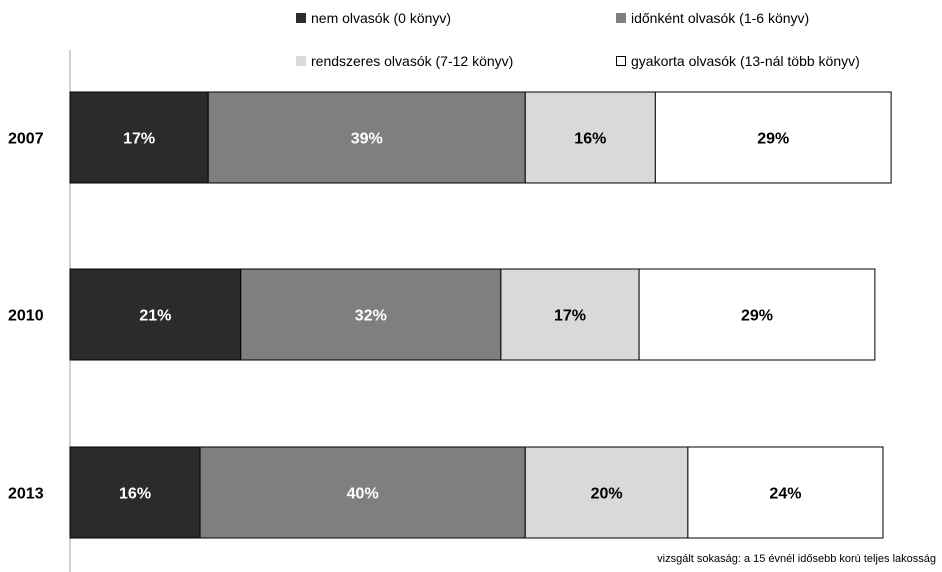 This screenshot has width=942, height=572. Describe the element at coordinates (412, 61) in the screenshot. I see `legend-label: rendszeres olvasók (7-12 könyv)` at that location.